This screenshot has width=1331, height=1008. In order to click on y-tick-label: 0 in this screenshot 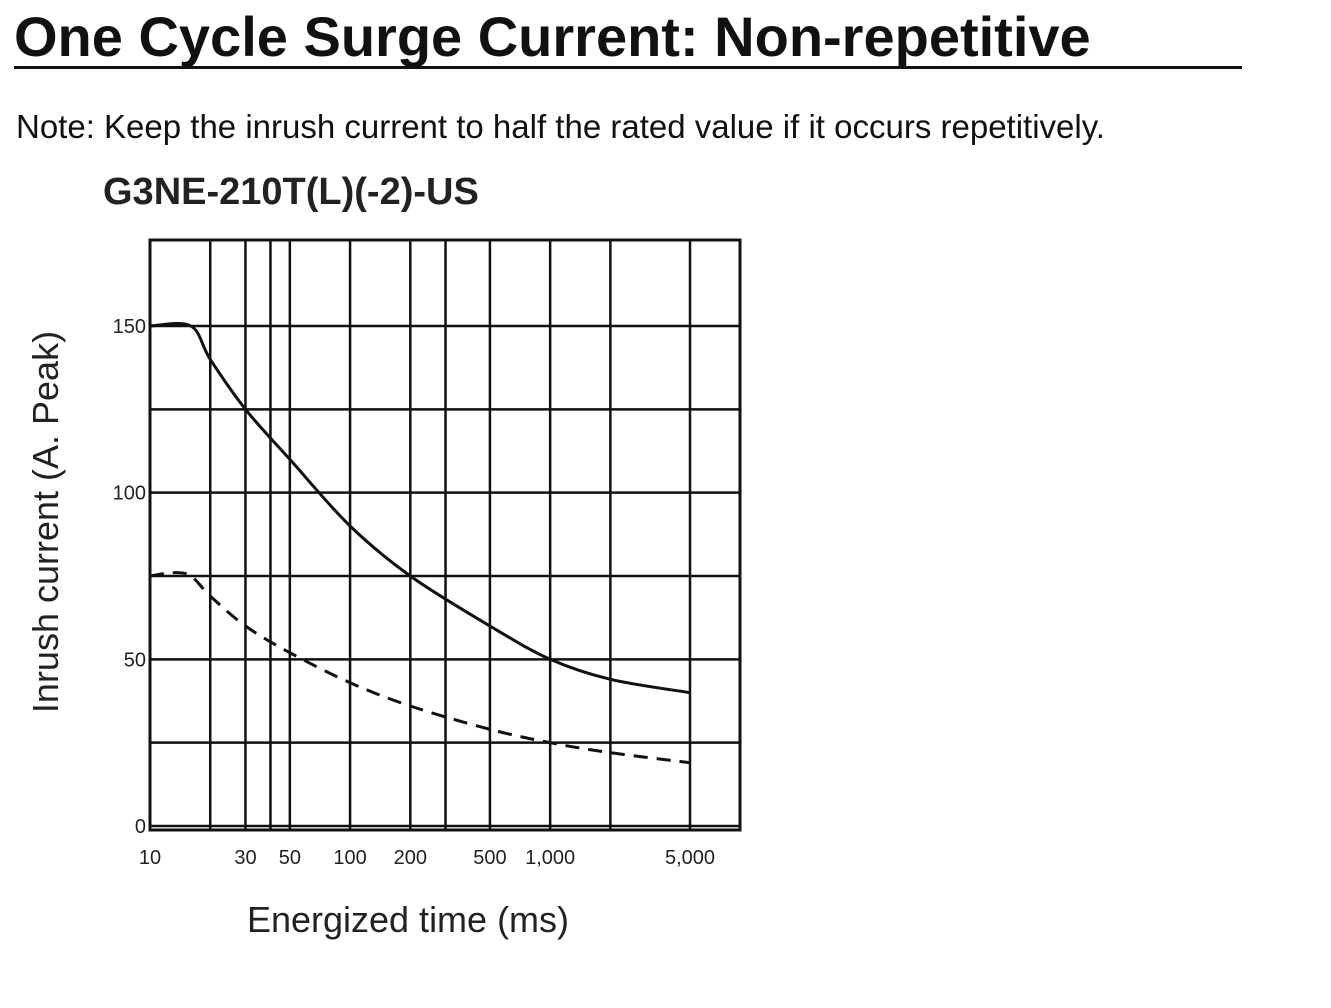, I will do `click(140, 827)`.